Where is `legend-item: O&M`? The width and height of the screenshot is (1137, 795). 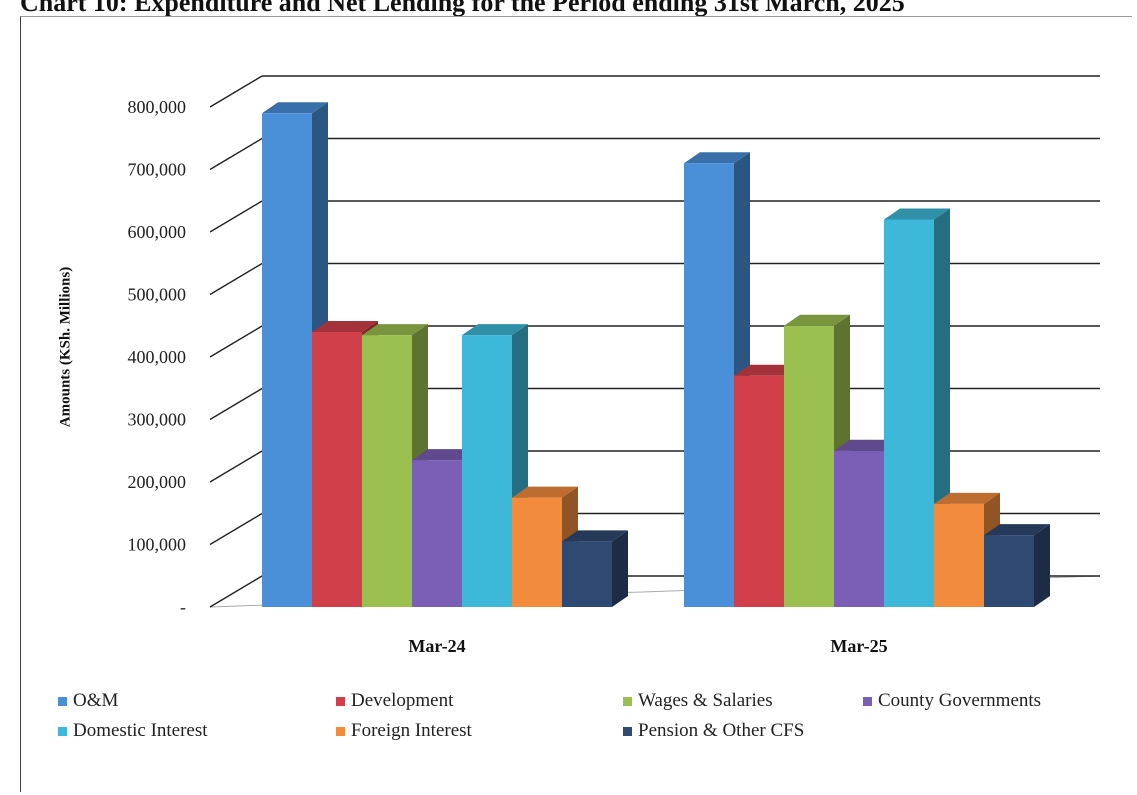
legend-item: O&M is located at coordinates (88, 701).